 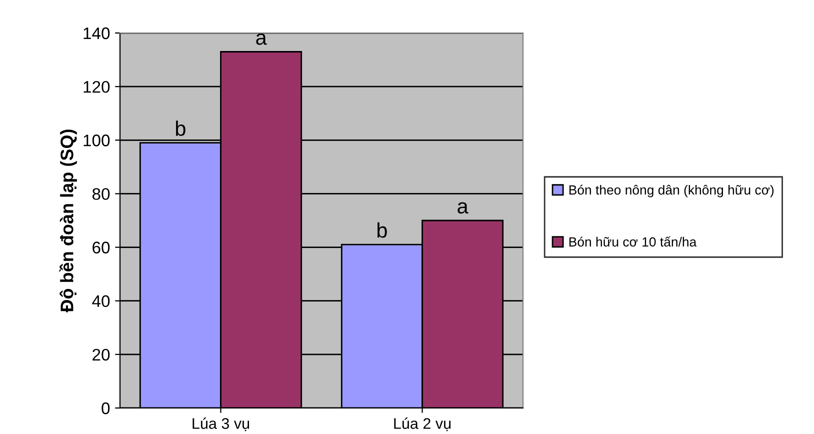 What do you see at coordinates (101, 354) in the screenshot?
I see `y-tick-label: 20` at bounding box center [101, 354].